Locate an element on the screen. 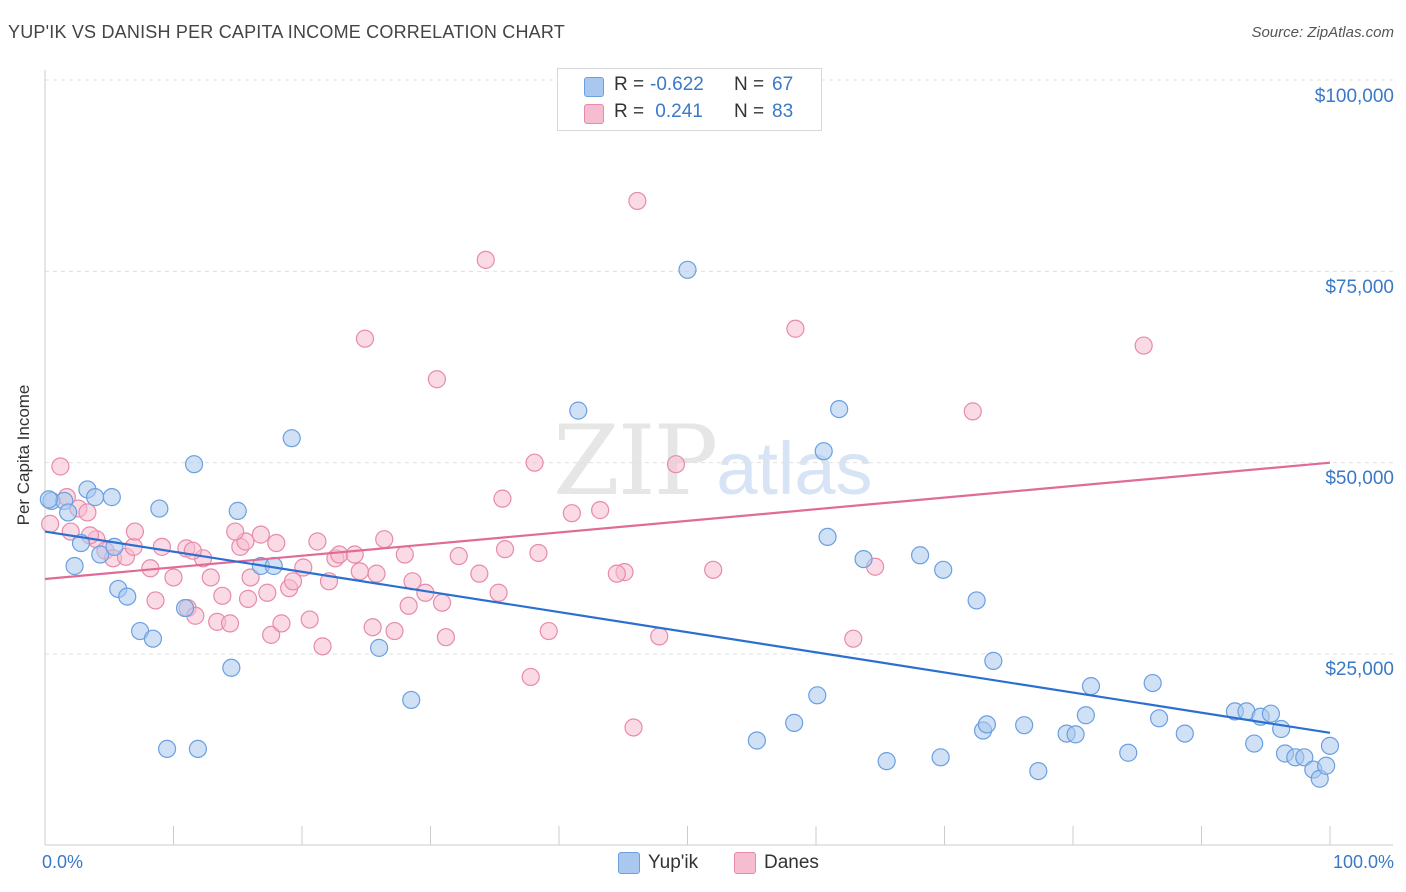 The image size is (1406, 892). yupik-swatch is located at coordinates (629, 863).